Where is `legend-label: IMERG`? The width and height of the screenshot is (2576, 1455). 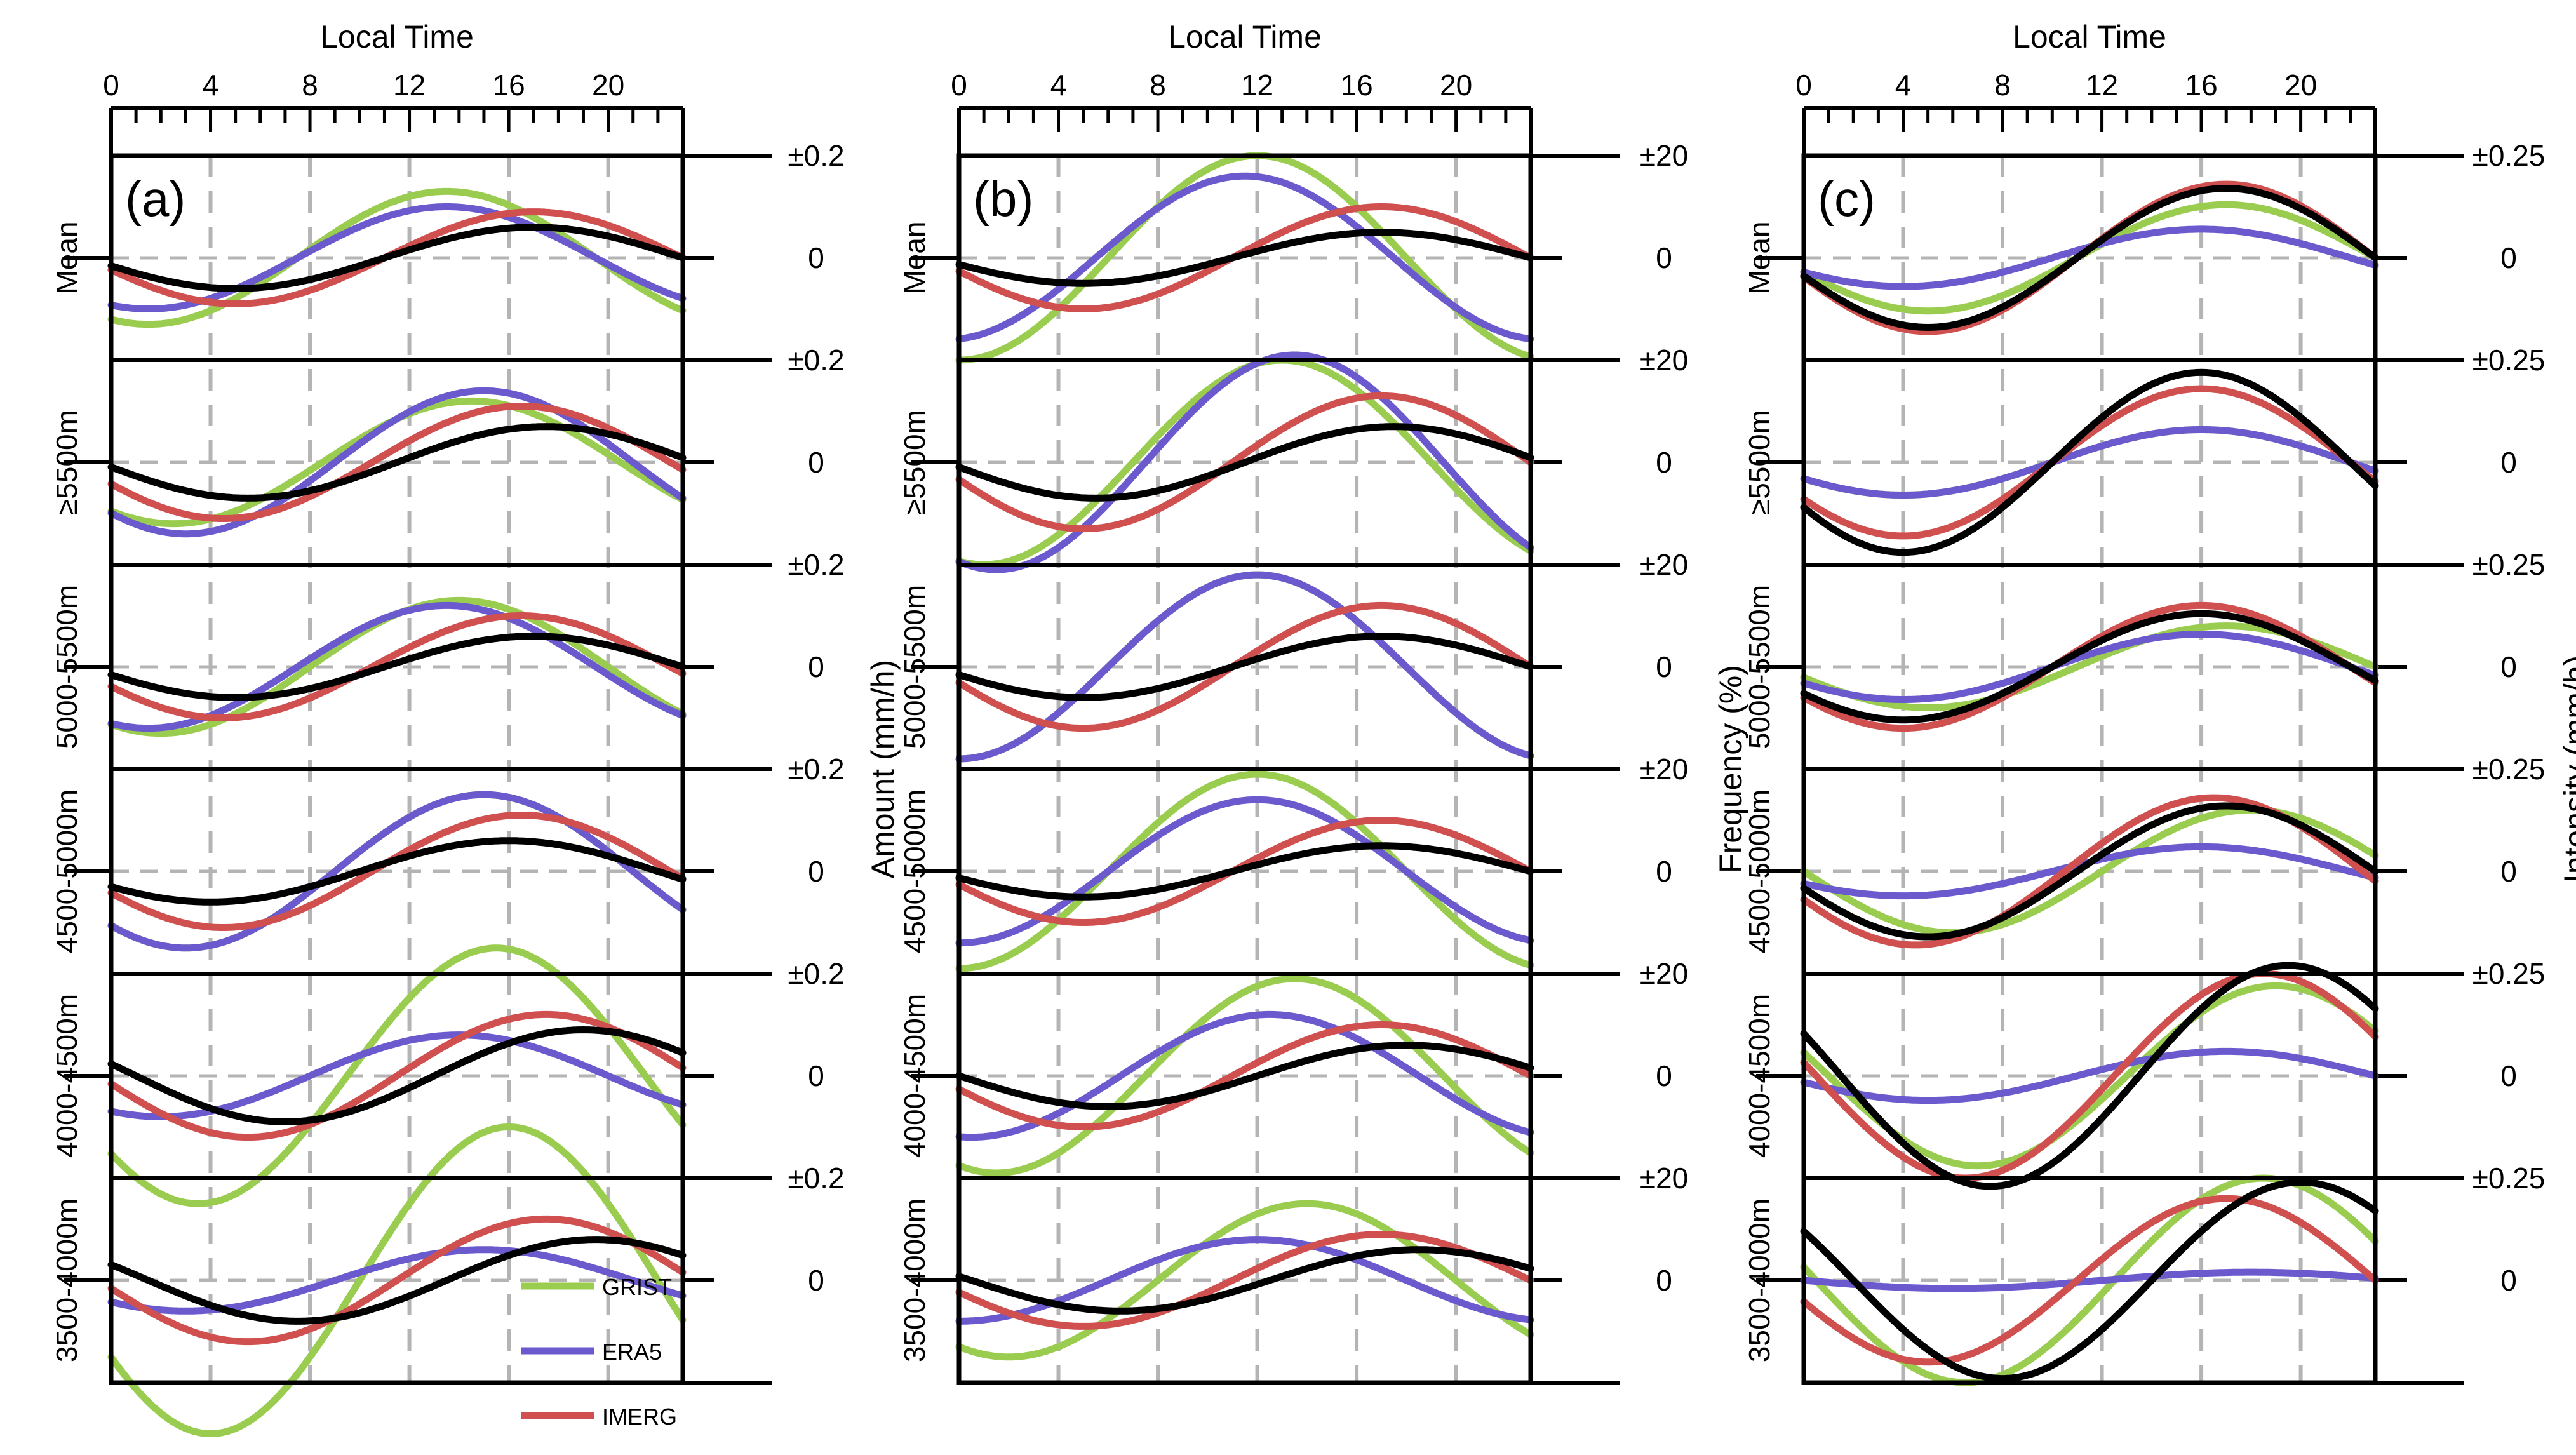 legend-label: IMERG is located at coordinates (639, 1417).